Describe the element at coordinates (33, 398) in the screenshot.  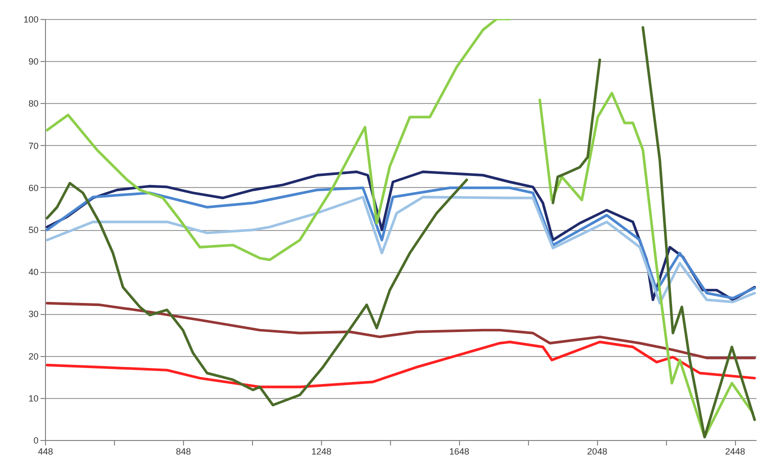
I see `y-tick-label: 10` at that location.